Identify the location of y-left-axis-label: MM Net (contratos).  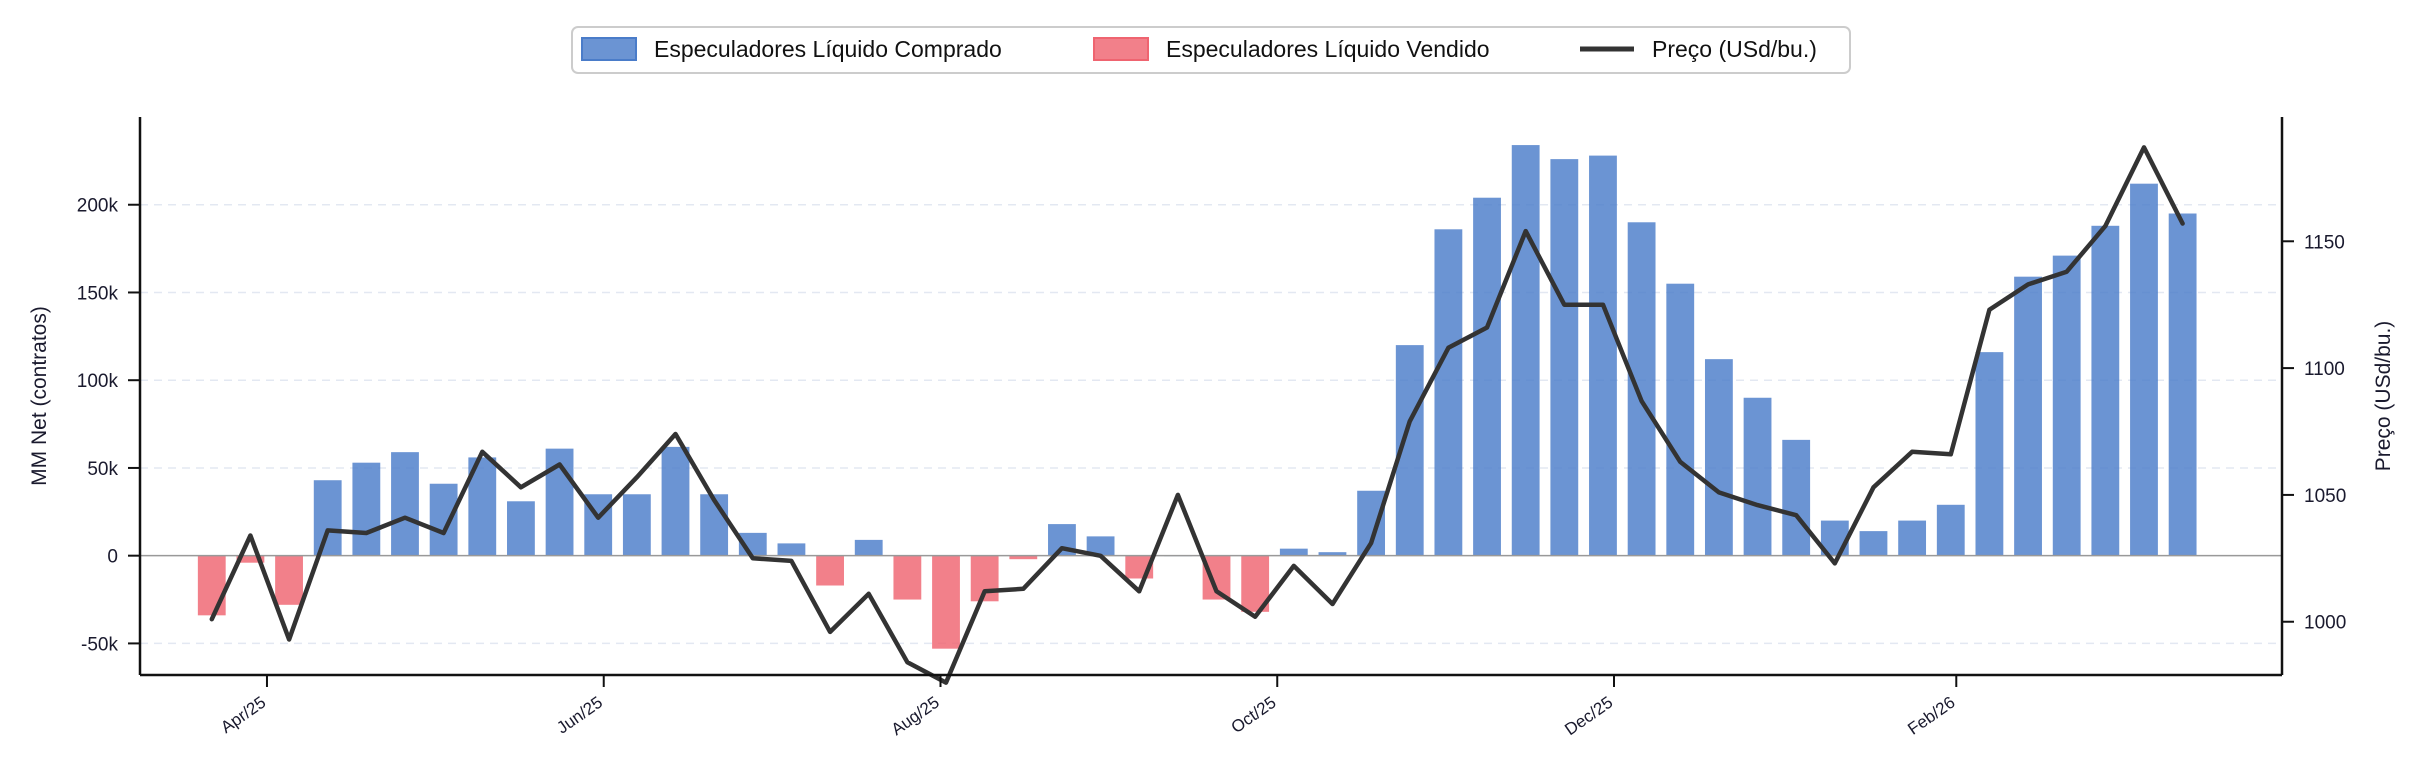
(39, 396).